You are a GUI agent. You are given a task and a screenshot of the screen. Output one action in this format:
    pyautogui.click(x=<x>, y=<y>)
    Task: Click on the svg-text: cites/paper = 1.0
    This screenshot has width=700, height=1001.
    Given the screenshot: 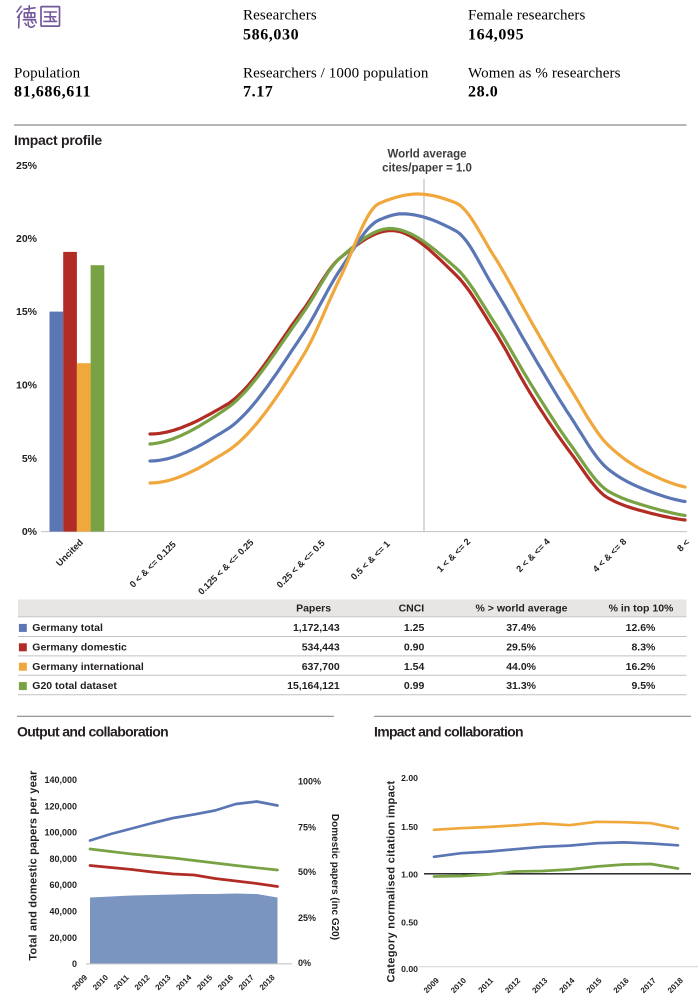 What is the action you would take?
    pyautogui.click(x=427, y=169)
    